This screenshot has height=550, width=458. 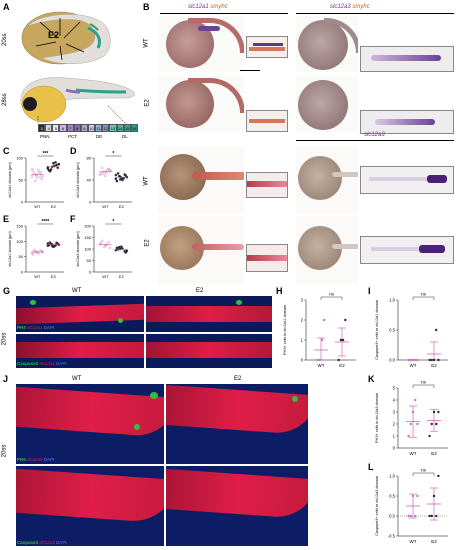 I want to click on gene-slc12a3-label: slc12a3, so click(x=340, y=7).